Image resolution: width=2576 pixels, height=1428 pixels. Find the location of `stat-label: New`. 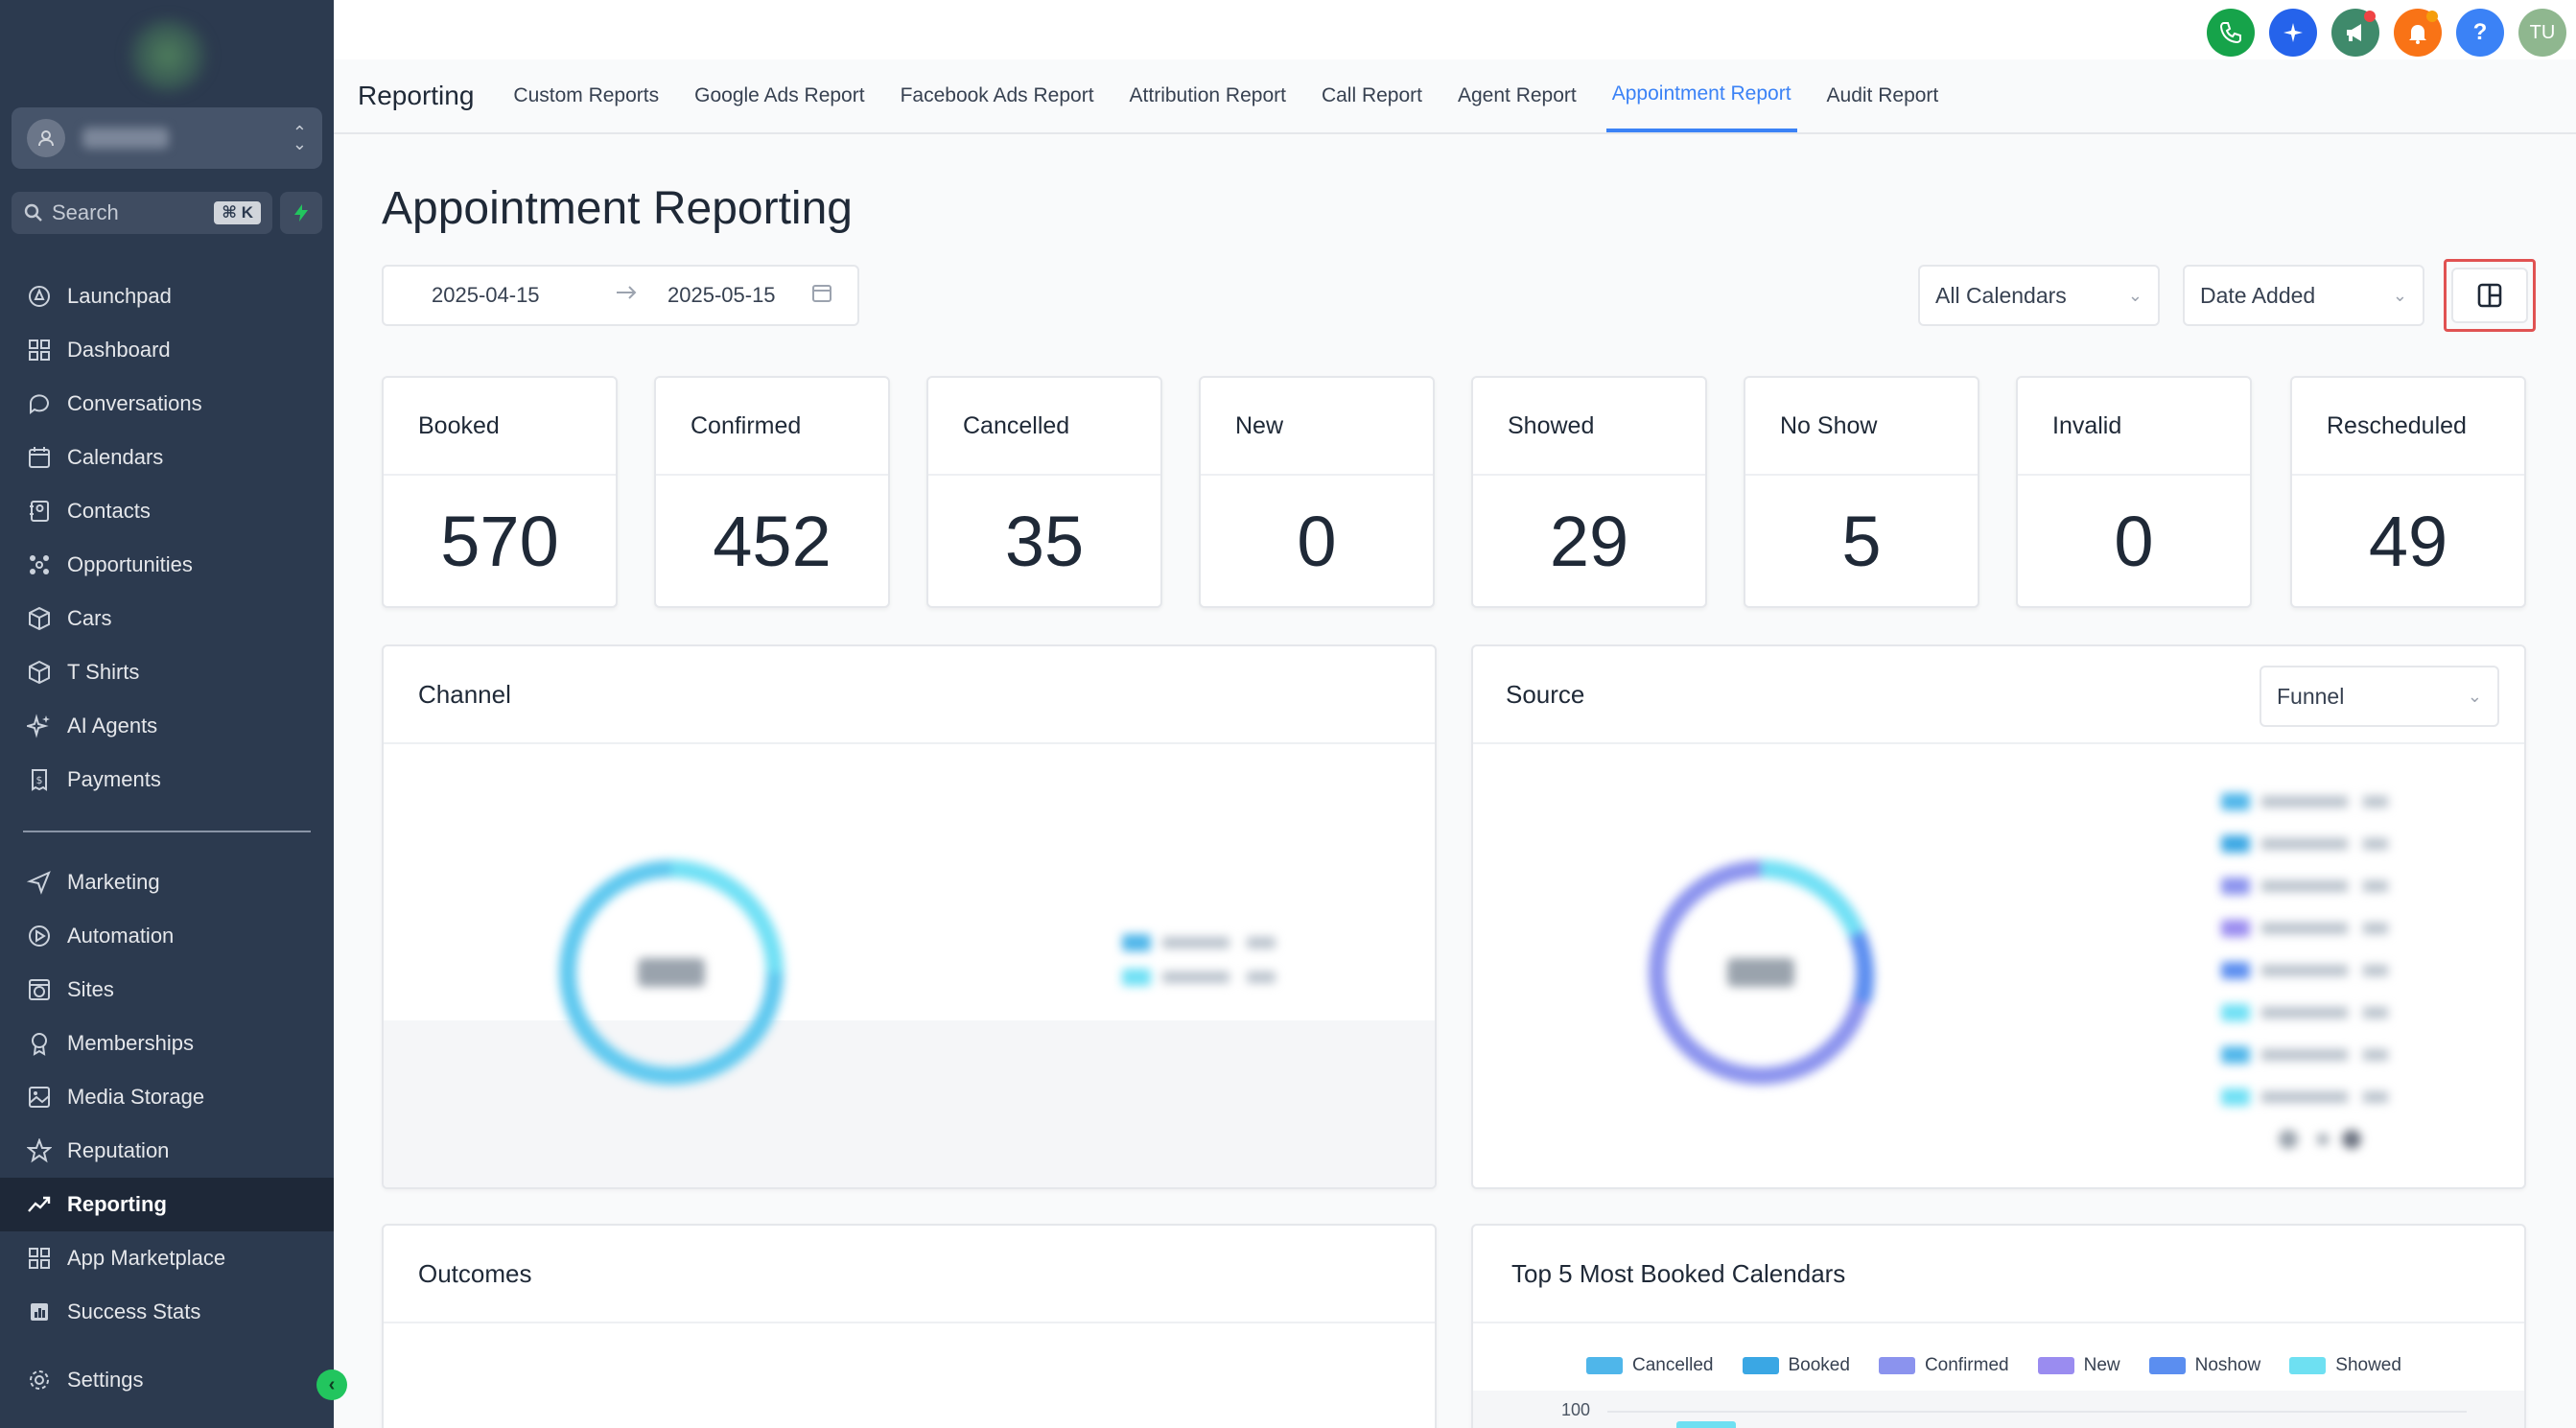

stat-label: New is located at coordinates (1317, 427).